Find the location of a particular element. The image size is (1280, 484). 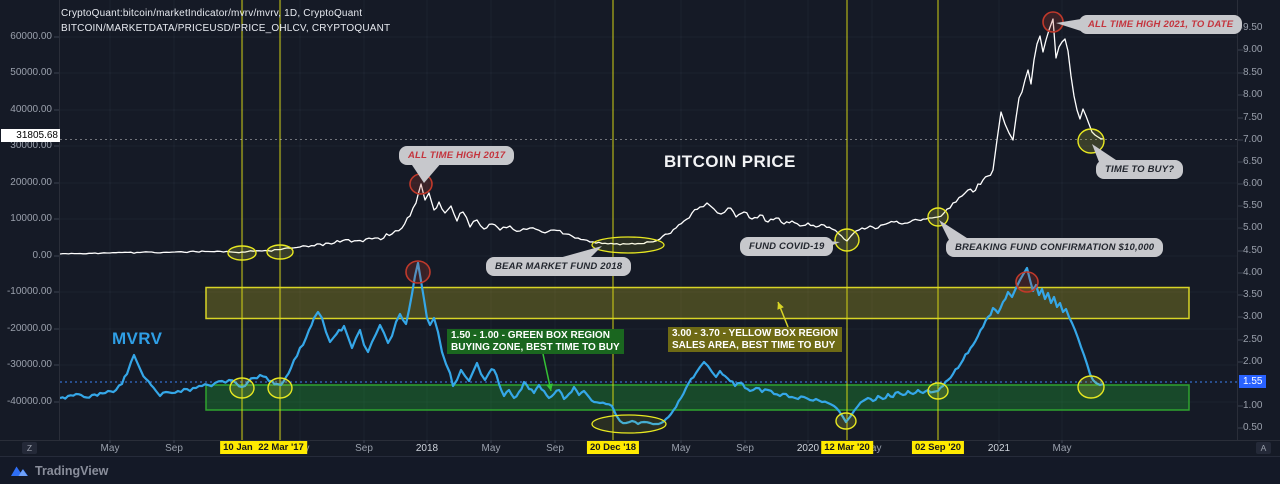

callout-all-time-high-2021-tail is located at coordinates (1068, 25).